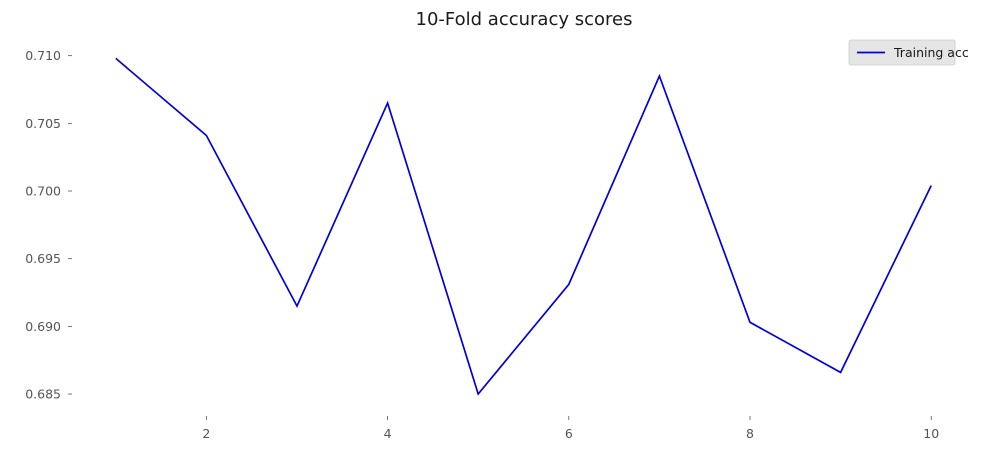 The width and height of the screenshot is (999, 452). I want to click on y-tick-label: 0.690, so click(43, 326).